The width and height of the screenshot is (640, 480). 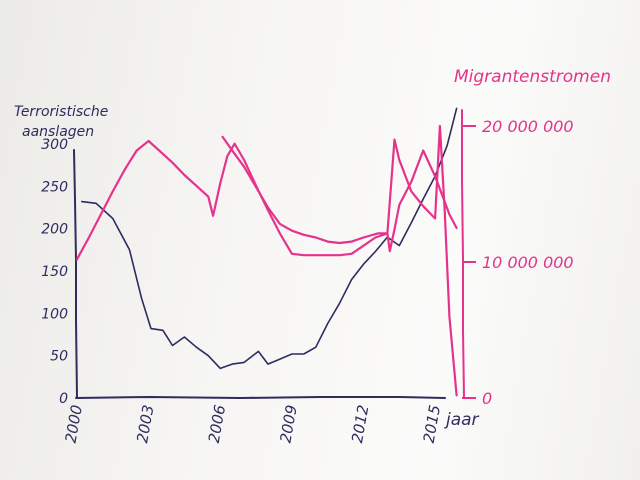 What do you see at coordinates (58, 132) in the screenshot?
I see `left-axis-label-line-2: aanslagen` at bounding box center [58, 132].